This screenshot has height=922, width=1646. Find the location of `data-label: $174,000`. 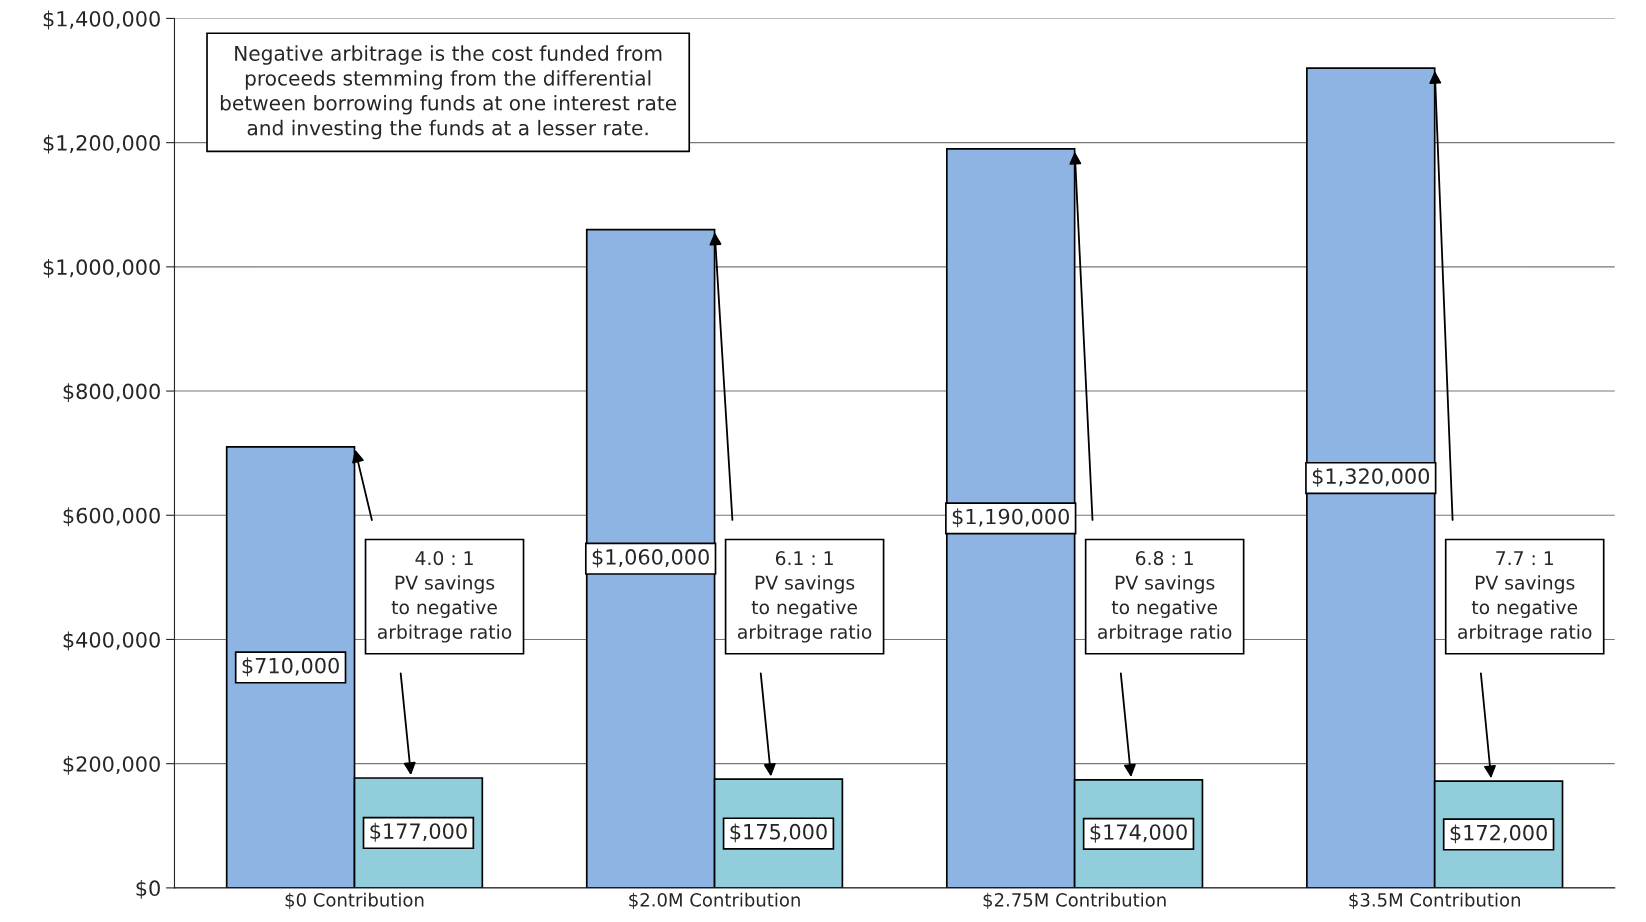

data-label: $174,000 is located at coordinates (1138, 833).